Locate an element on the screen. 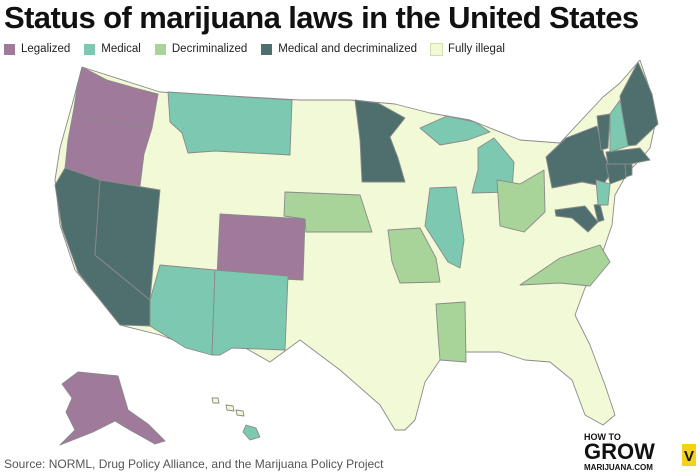 The width and height of the screenshot is (700, 476). state-mississippi is located at coordinates (451, 332).